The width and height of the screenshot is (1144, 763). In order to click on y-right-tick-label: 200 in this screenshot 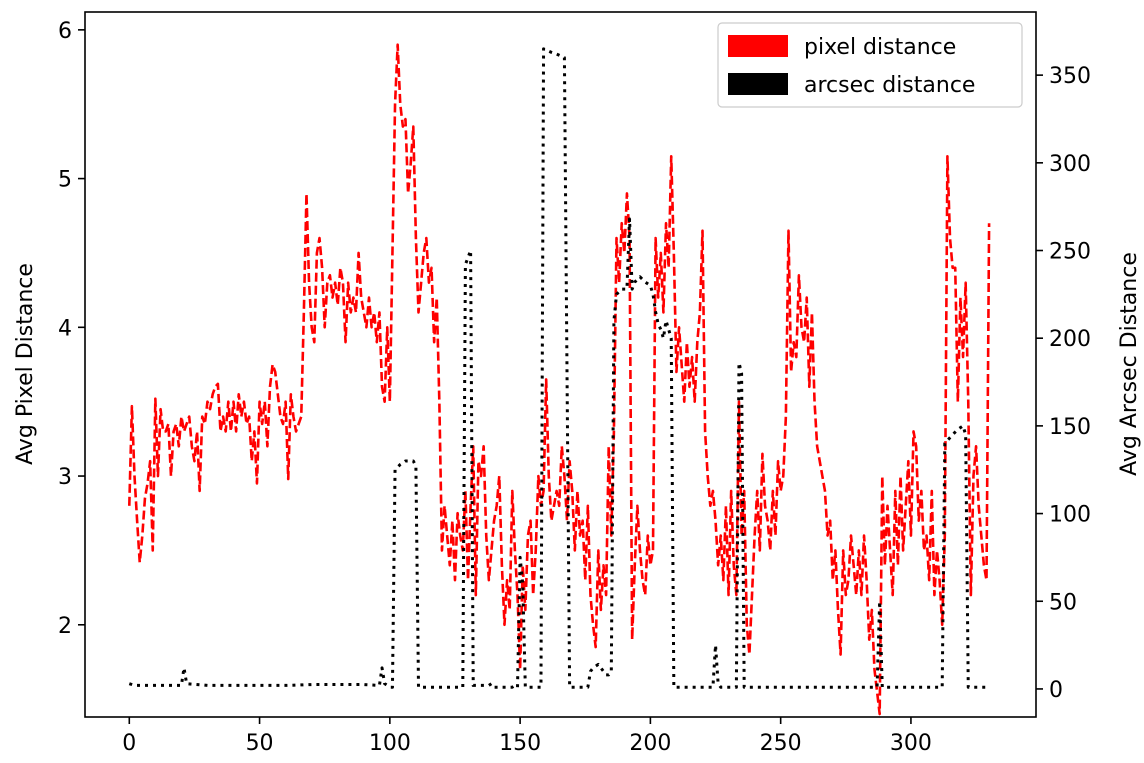, I will do `click(1070, 339)`.